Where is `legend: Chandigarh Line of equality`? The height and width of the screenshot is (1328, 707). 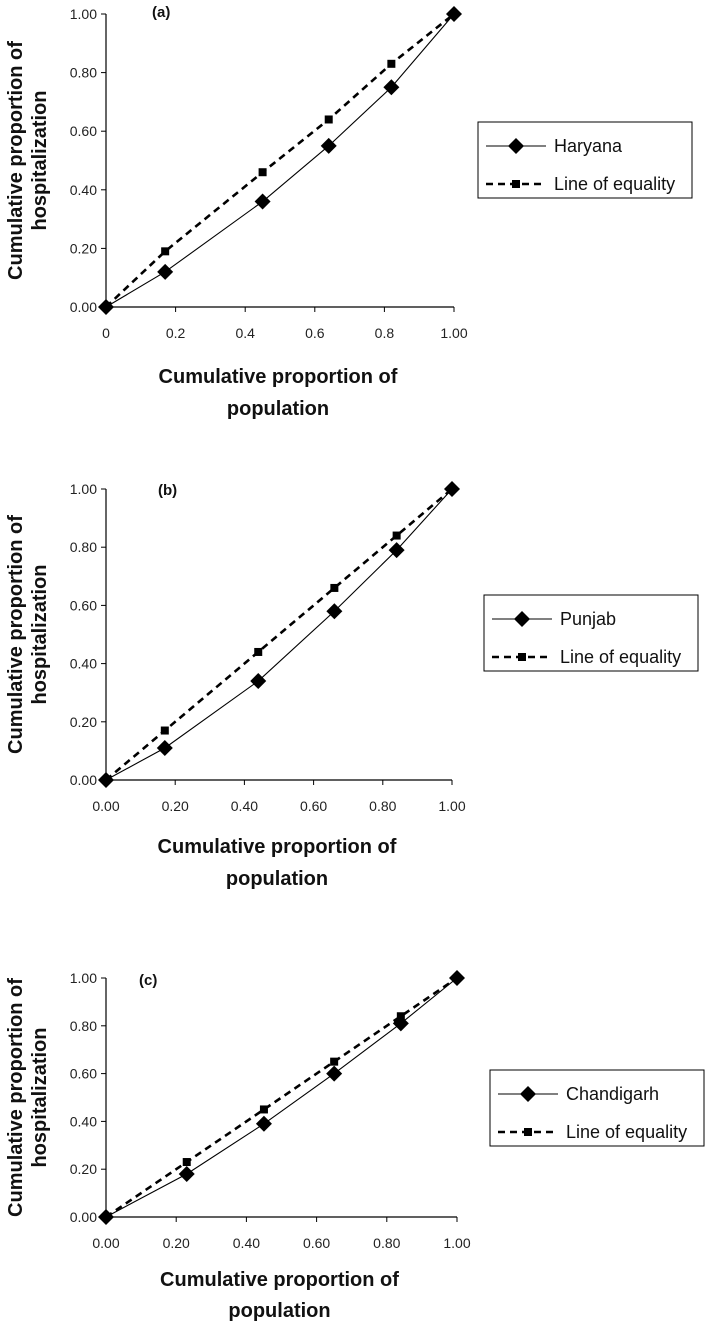
legend: Chandigarh Line of equality is located at coordinates (597, 1108).